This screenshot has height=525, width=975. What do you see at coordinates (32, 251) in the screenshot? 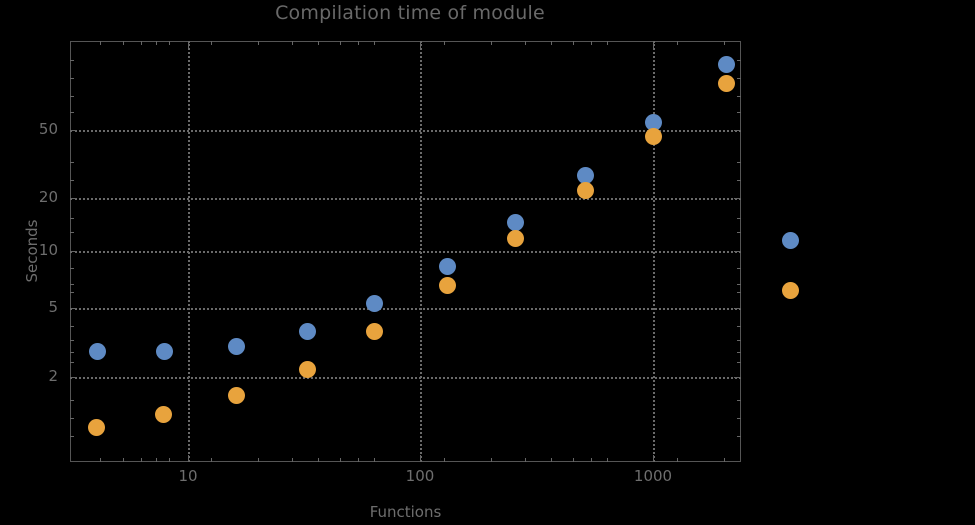
I see `y-axis-title: Seconds` at bounding box center [32, 251].